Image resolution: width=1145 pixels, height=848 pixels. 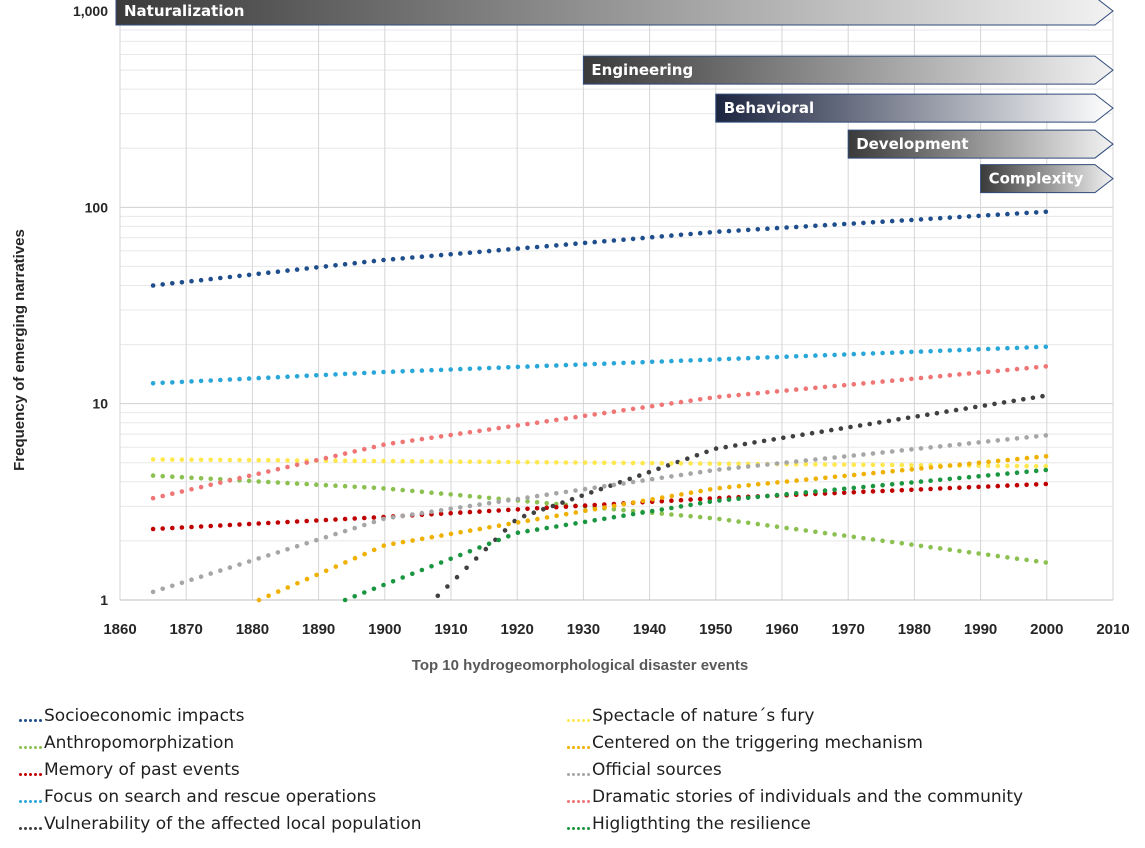 What do you see at coordinates (19, 350) in the screenshot?
I see `y-axis-title: Frequency of emerging narratives` at bounding box center [19, 350].